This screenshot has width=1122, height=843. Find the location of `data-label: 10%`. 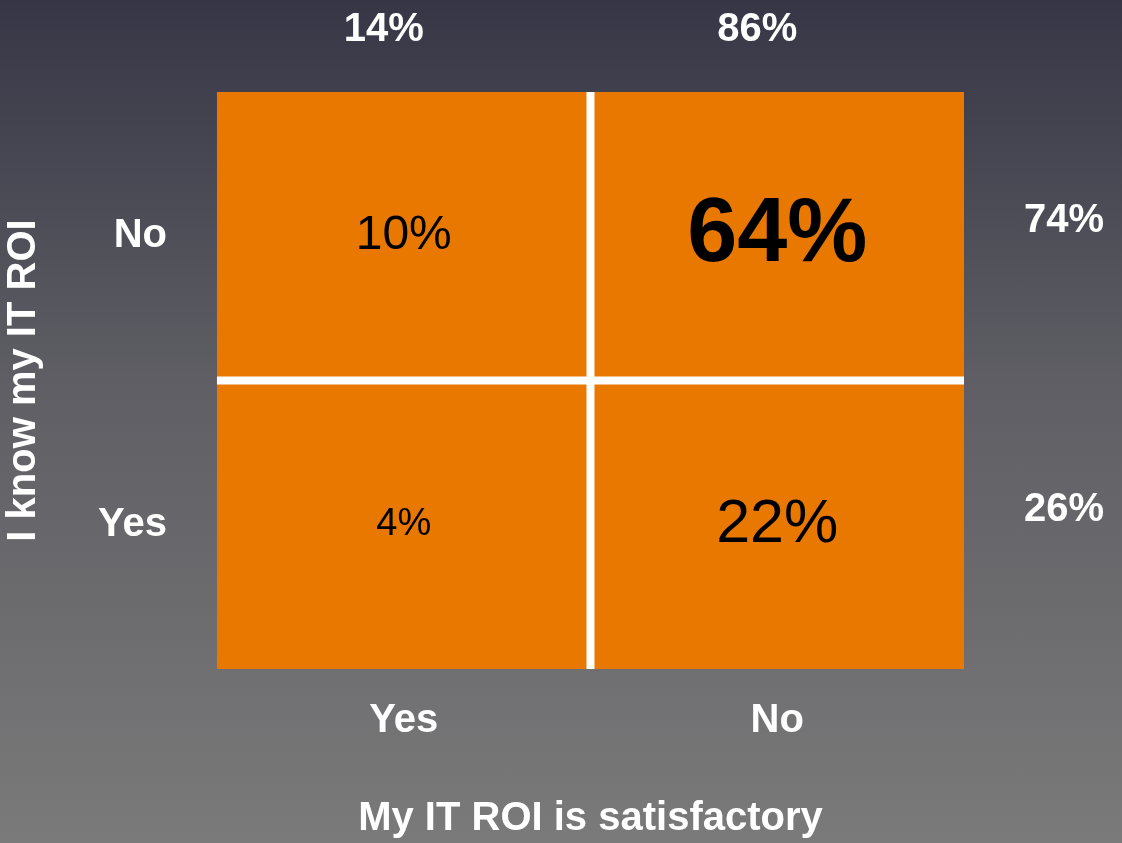

data-label: 10% is located at coordinates (403, 233).